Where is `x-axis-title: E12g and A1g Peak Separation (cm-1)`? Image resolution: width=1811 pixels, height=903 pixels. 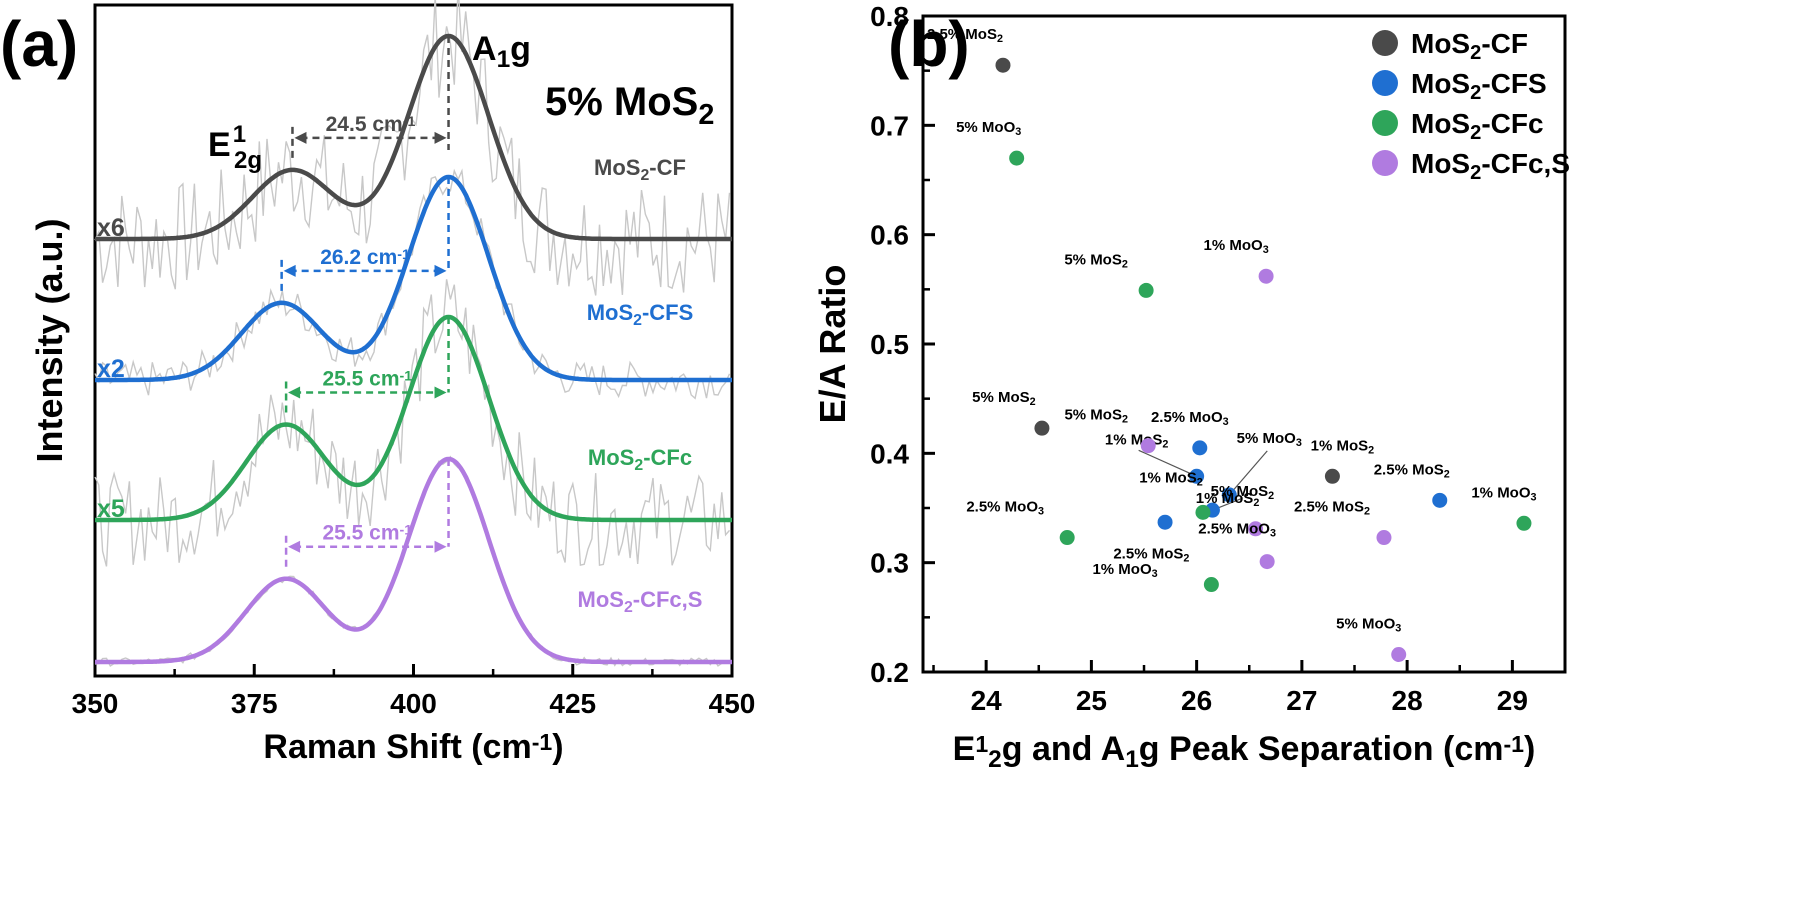
x-axis-title: E12g and A1g Peak Separation (cm-1) is located at coordinates (1244, 751).